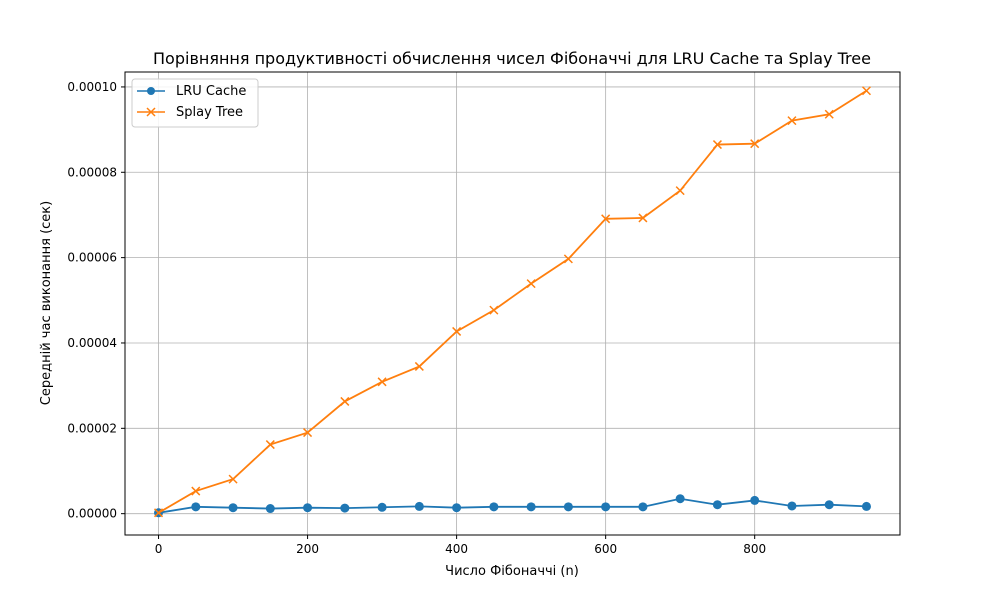 This screenshot has width=1000, height=604. Describe the element at coordinates (754, 549) in the screenshot. I see `x-tick-label: 800` at that location.